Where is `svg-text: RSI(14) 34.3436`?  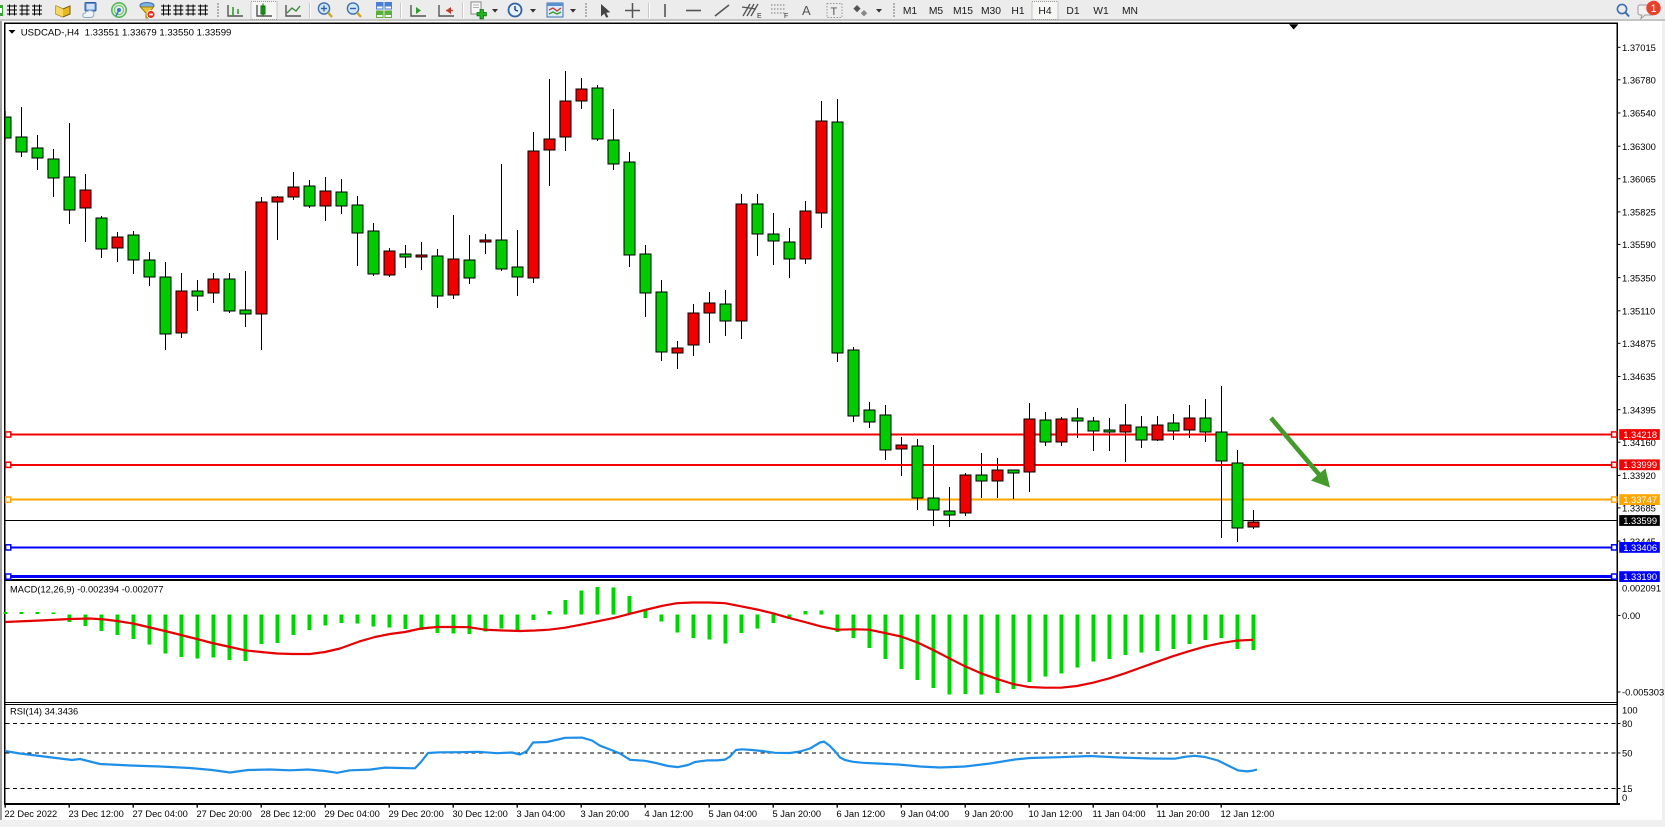
svg-text: RSI(14) 34.3436 is located at coordinates (44, 711).